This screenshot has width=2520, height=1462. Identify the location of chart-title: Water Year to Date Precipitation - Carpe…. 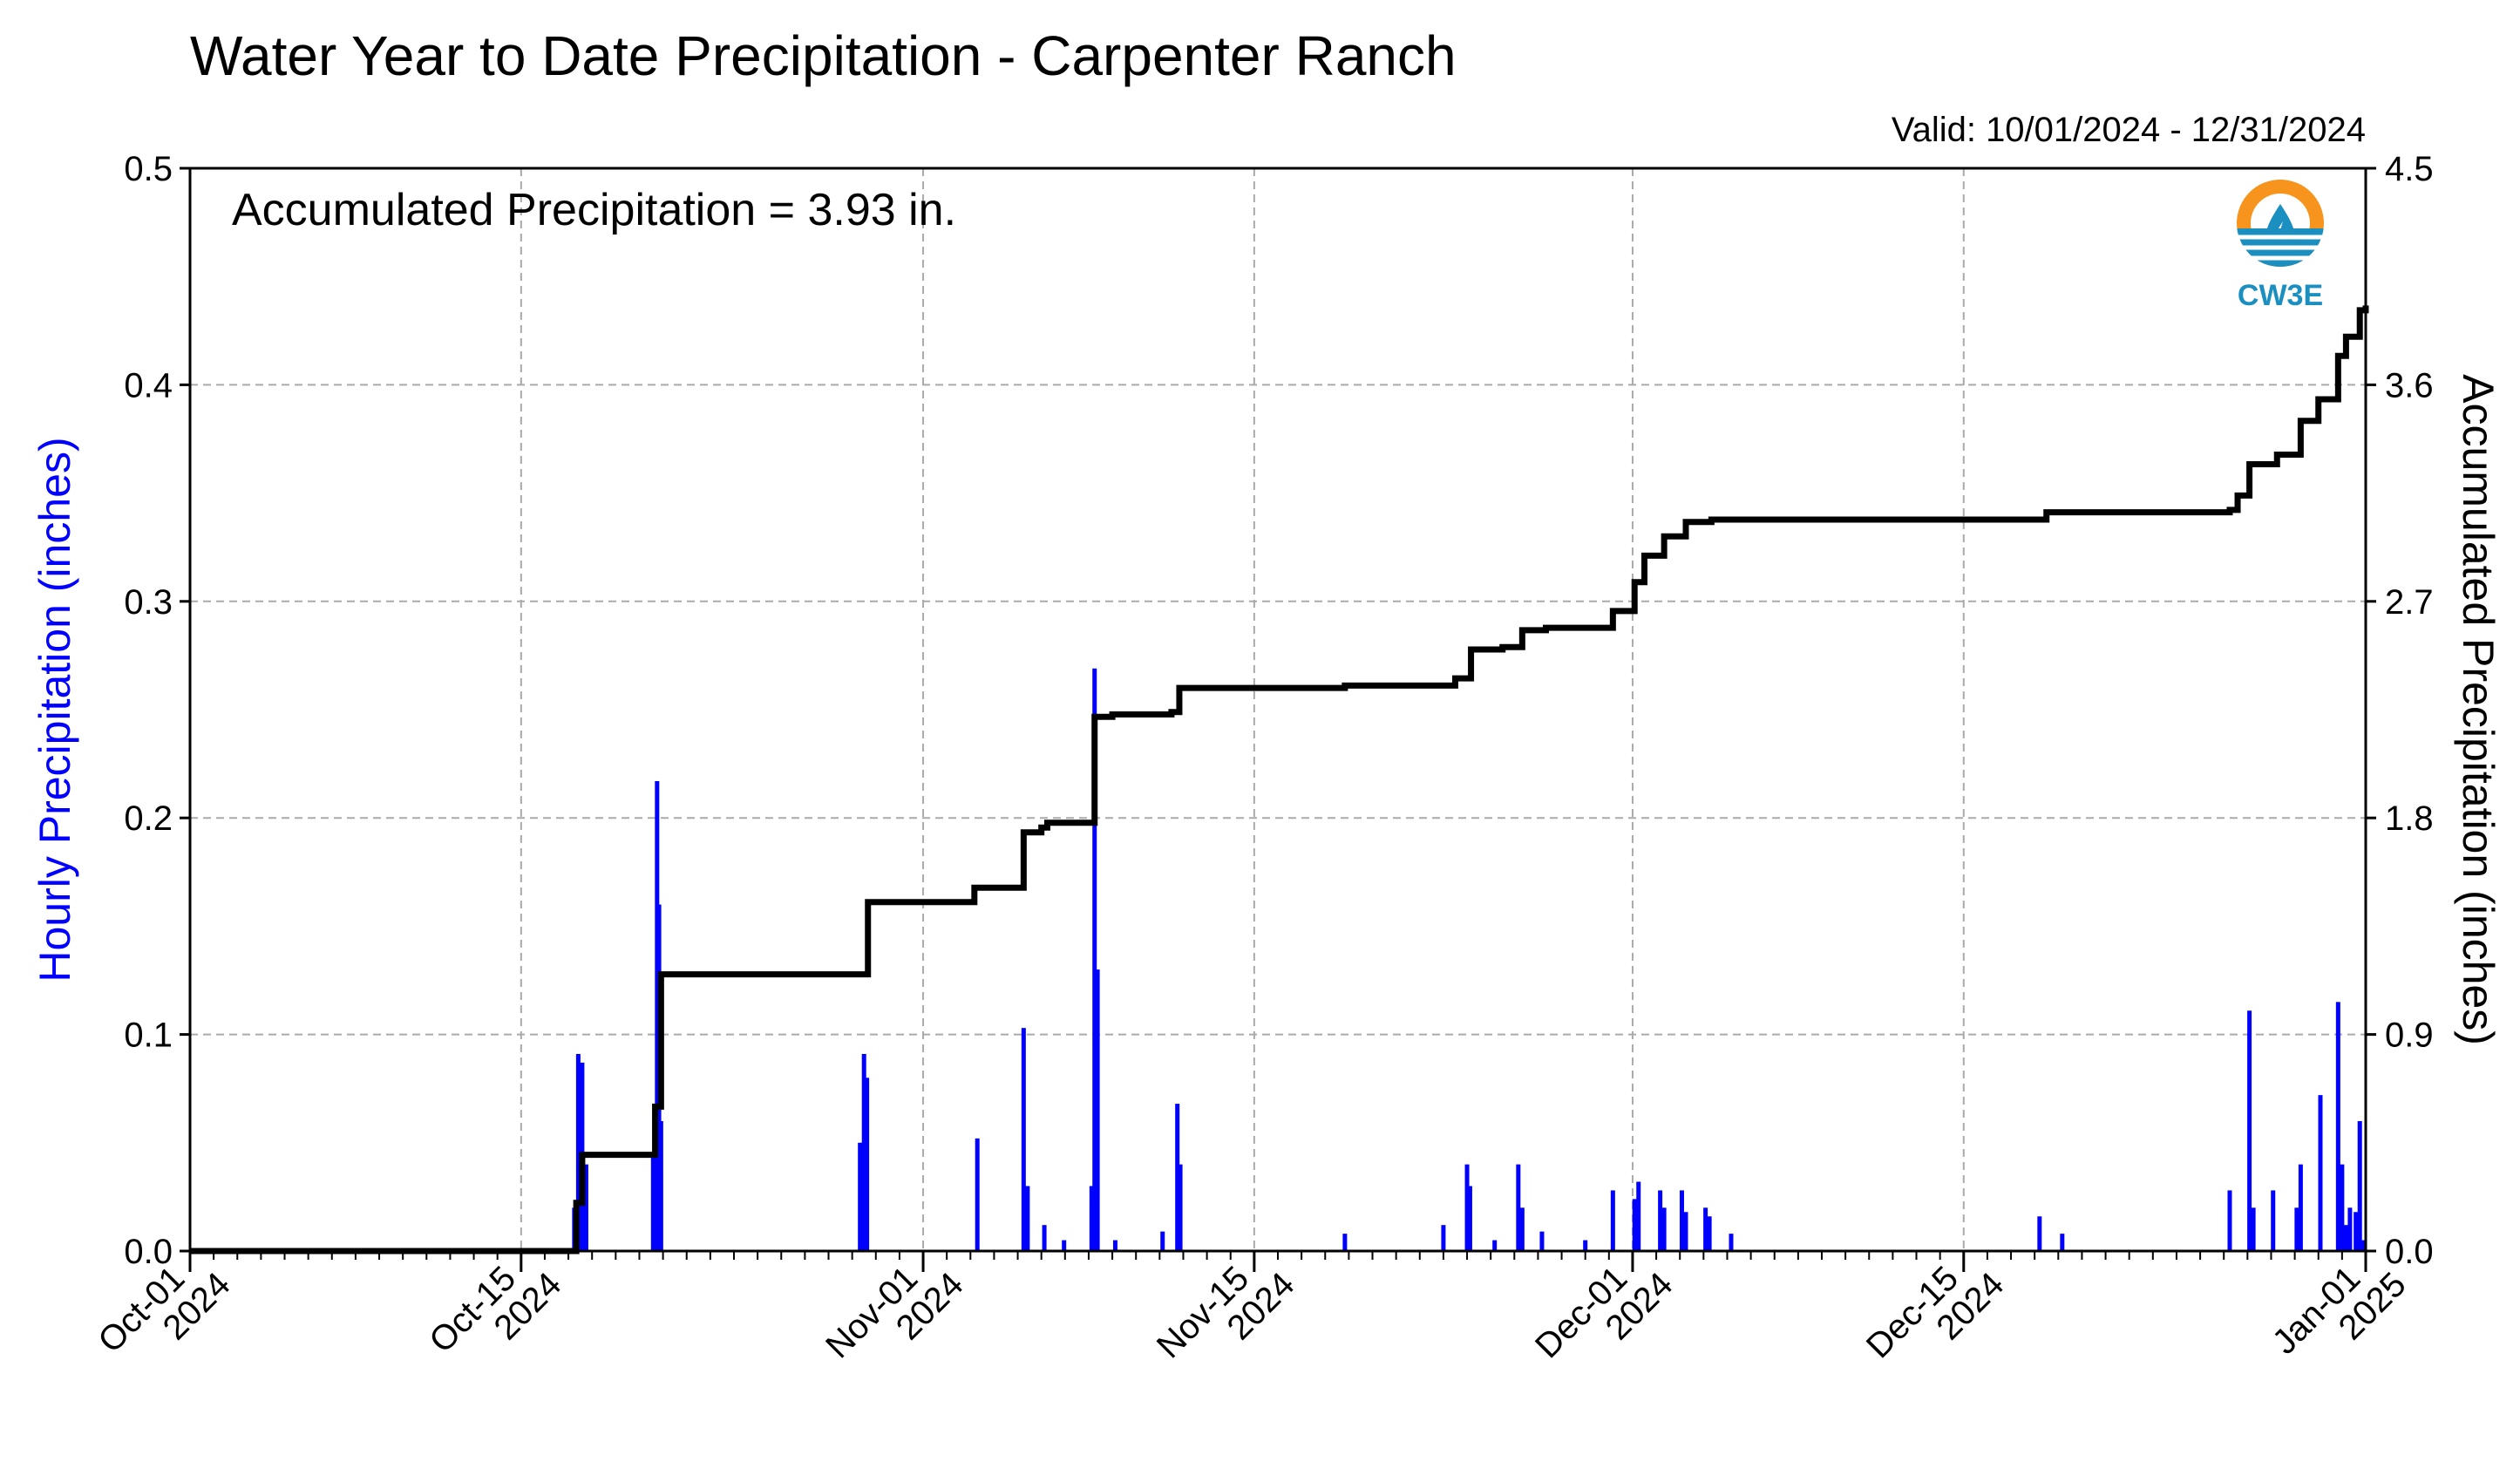
(823, 55).